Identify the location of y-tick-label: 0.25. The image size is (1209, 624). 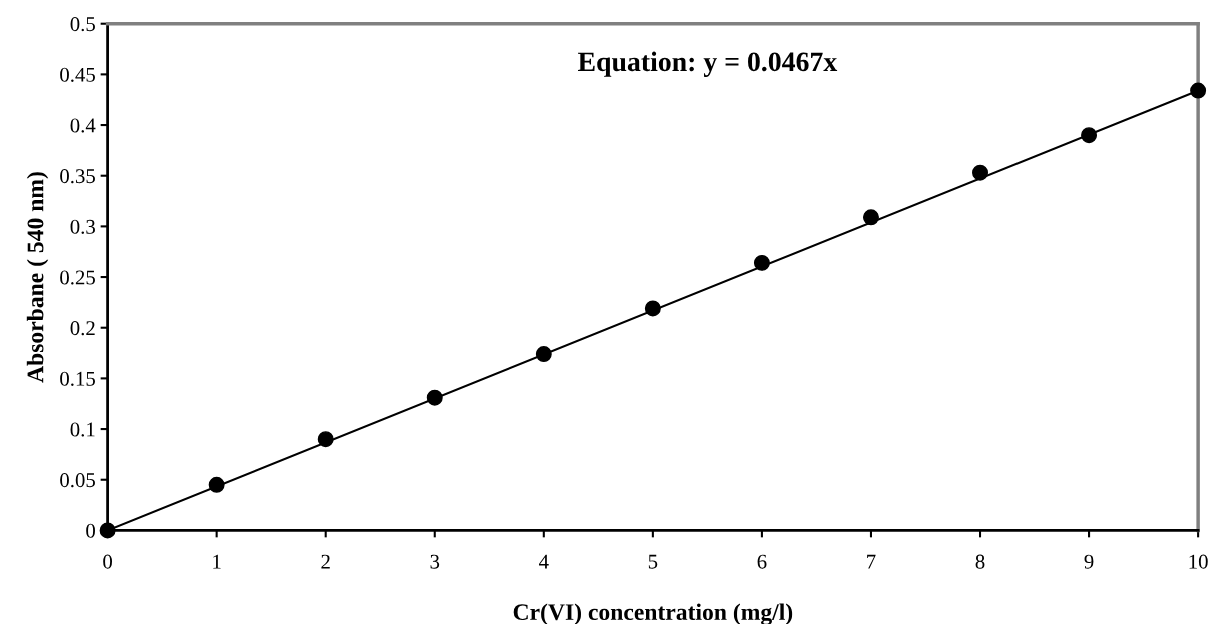
(77, 277).